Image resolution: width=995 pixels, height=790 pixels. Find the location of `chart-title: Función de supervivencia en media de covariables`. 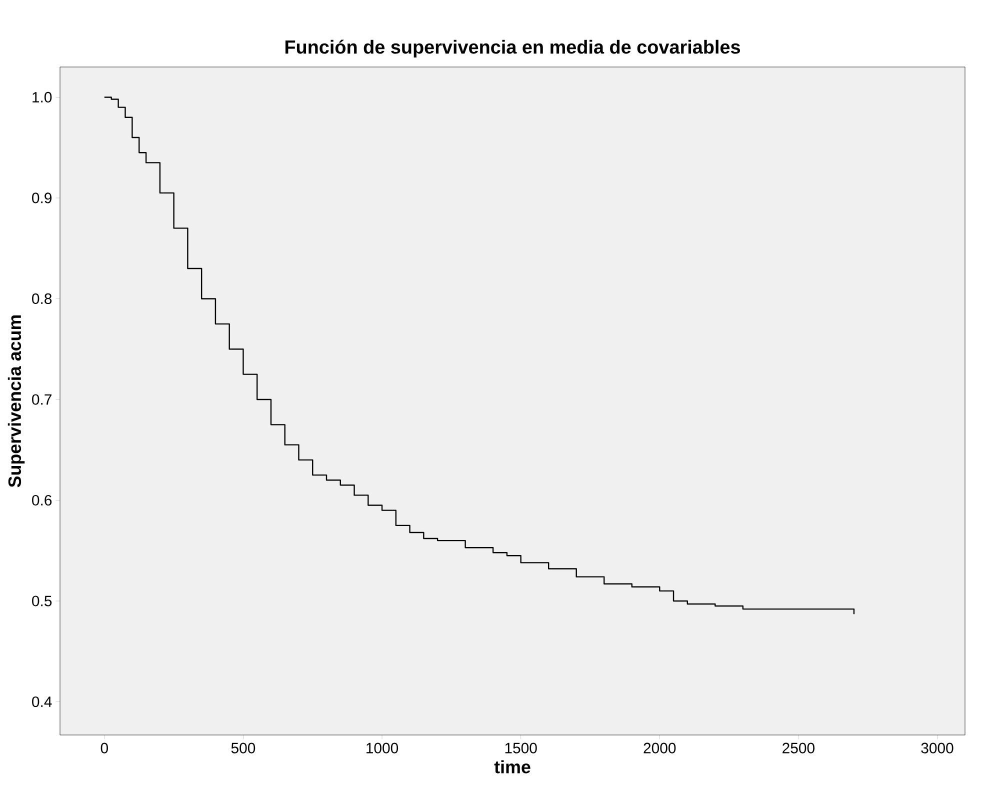

chart-title: Función de supervivencia en media de covariables is located at coordinates (512, 49).